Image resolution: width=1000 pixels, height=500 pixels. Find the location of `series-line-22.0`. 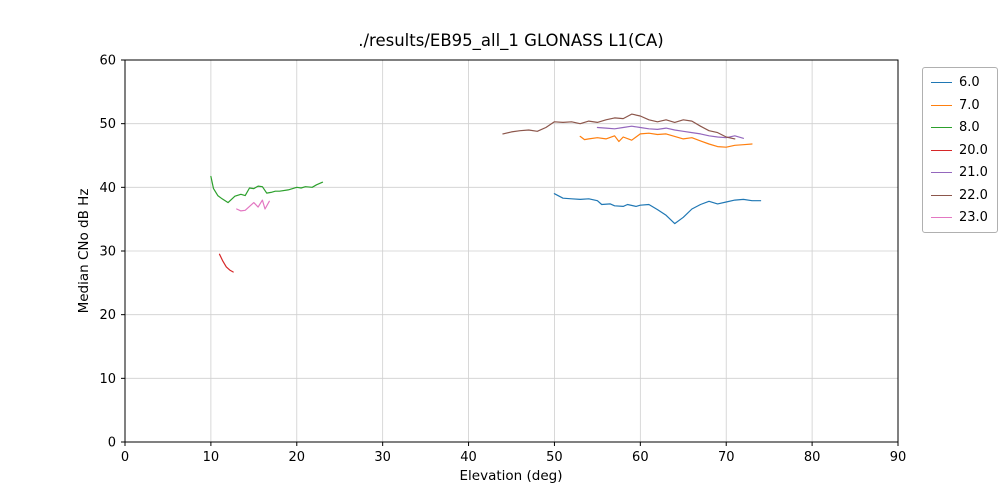

series-line-22.0 is located at coordinates (619, 126).